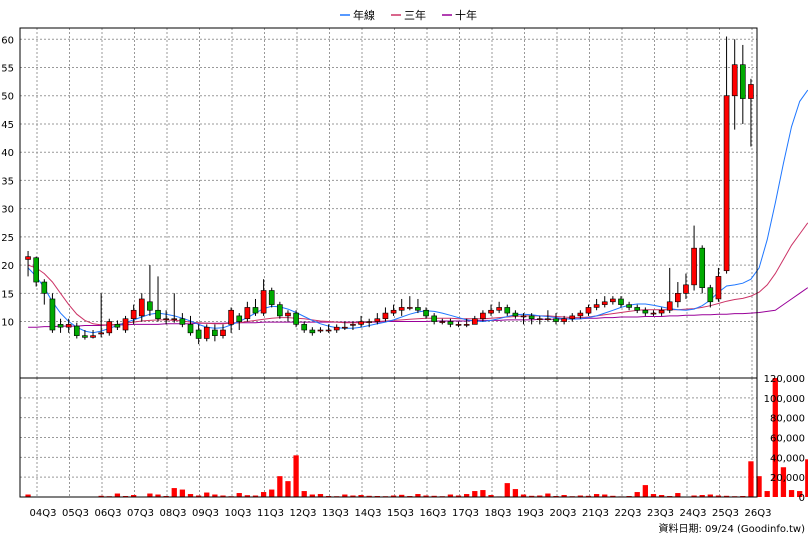  What do you see at coordinates (465, 513) in the screenshot?
I see `x-tick-label: 17Q3` at bounding box center [465, 513].